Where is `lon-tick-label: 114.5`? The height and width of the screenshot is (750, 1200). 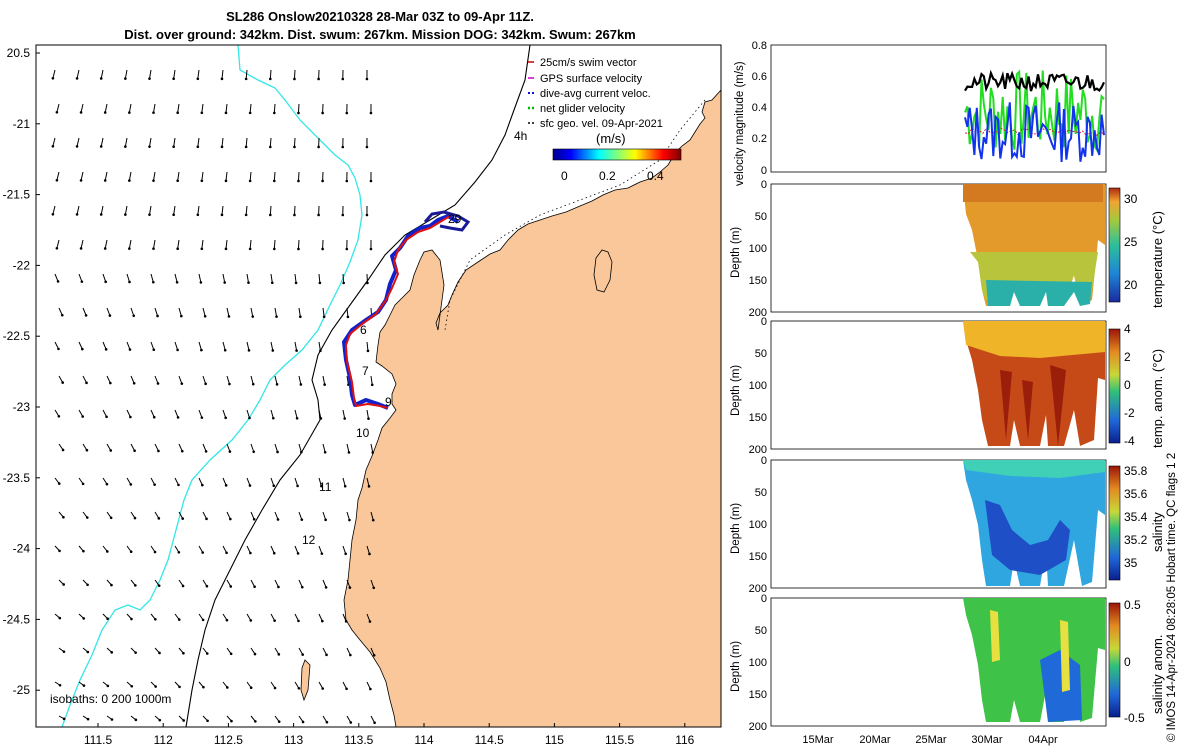 lon-tick-label: 114.5 is located at coordinates (489, 740).